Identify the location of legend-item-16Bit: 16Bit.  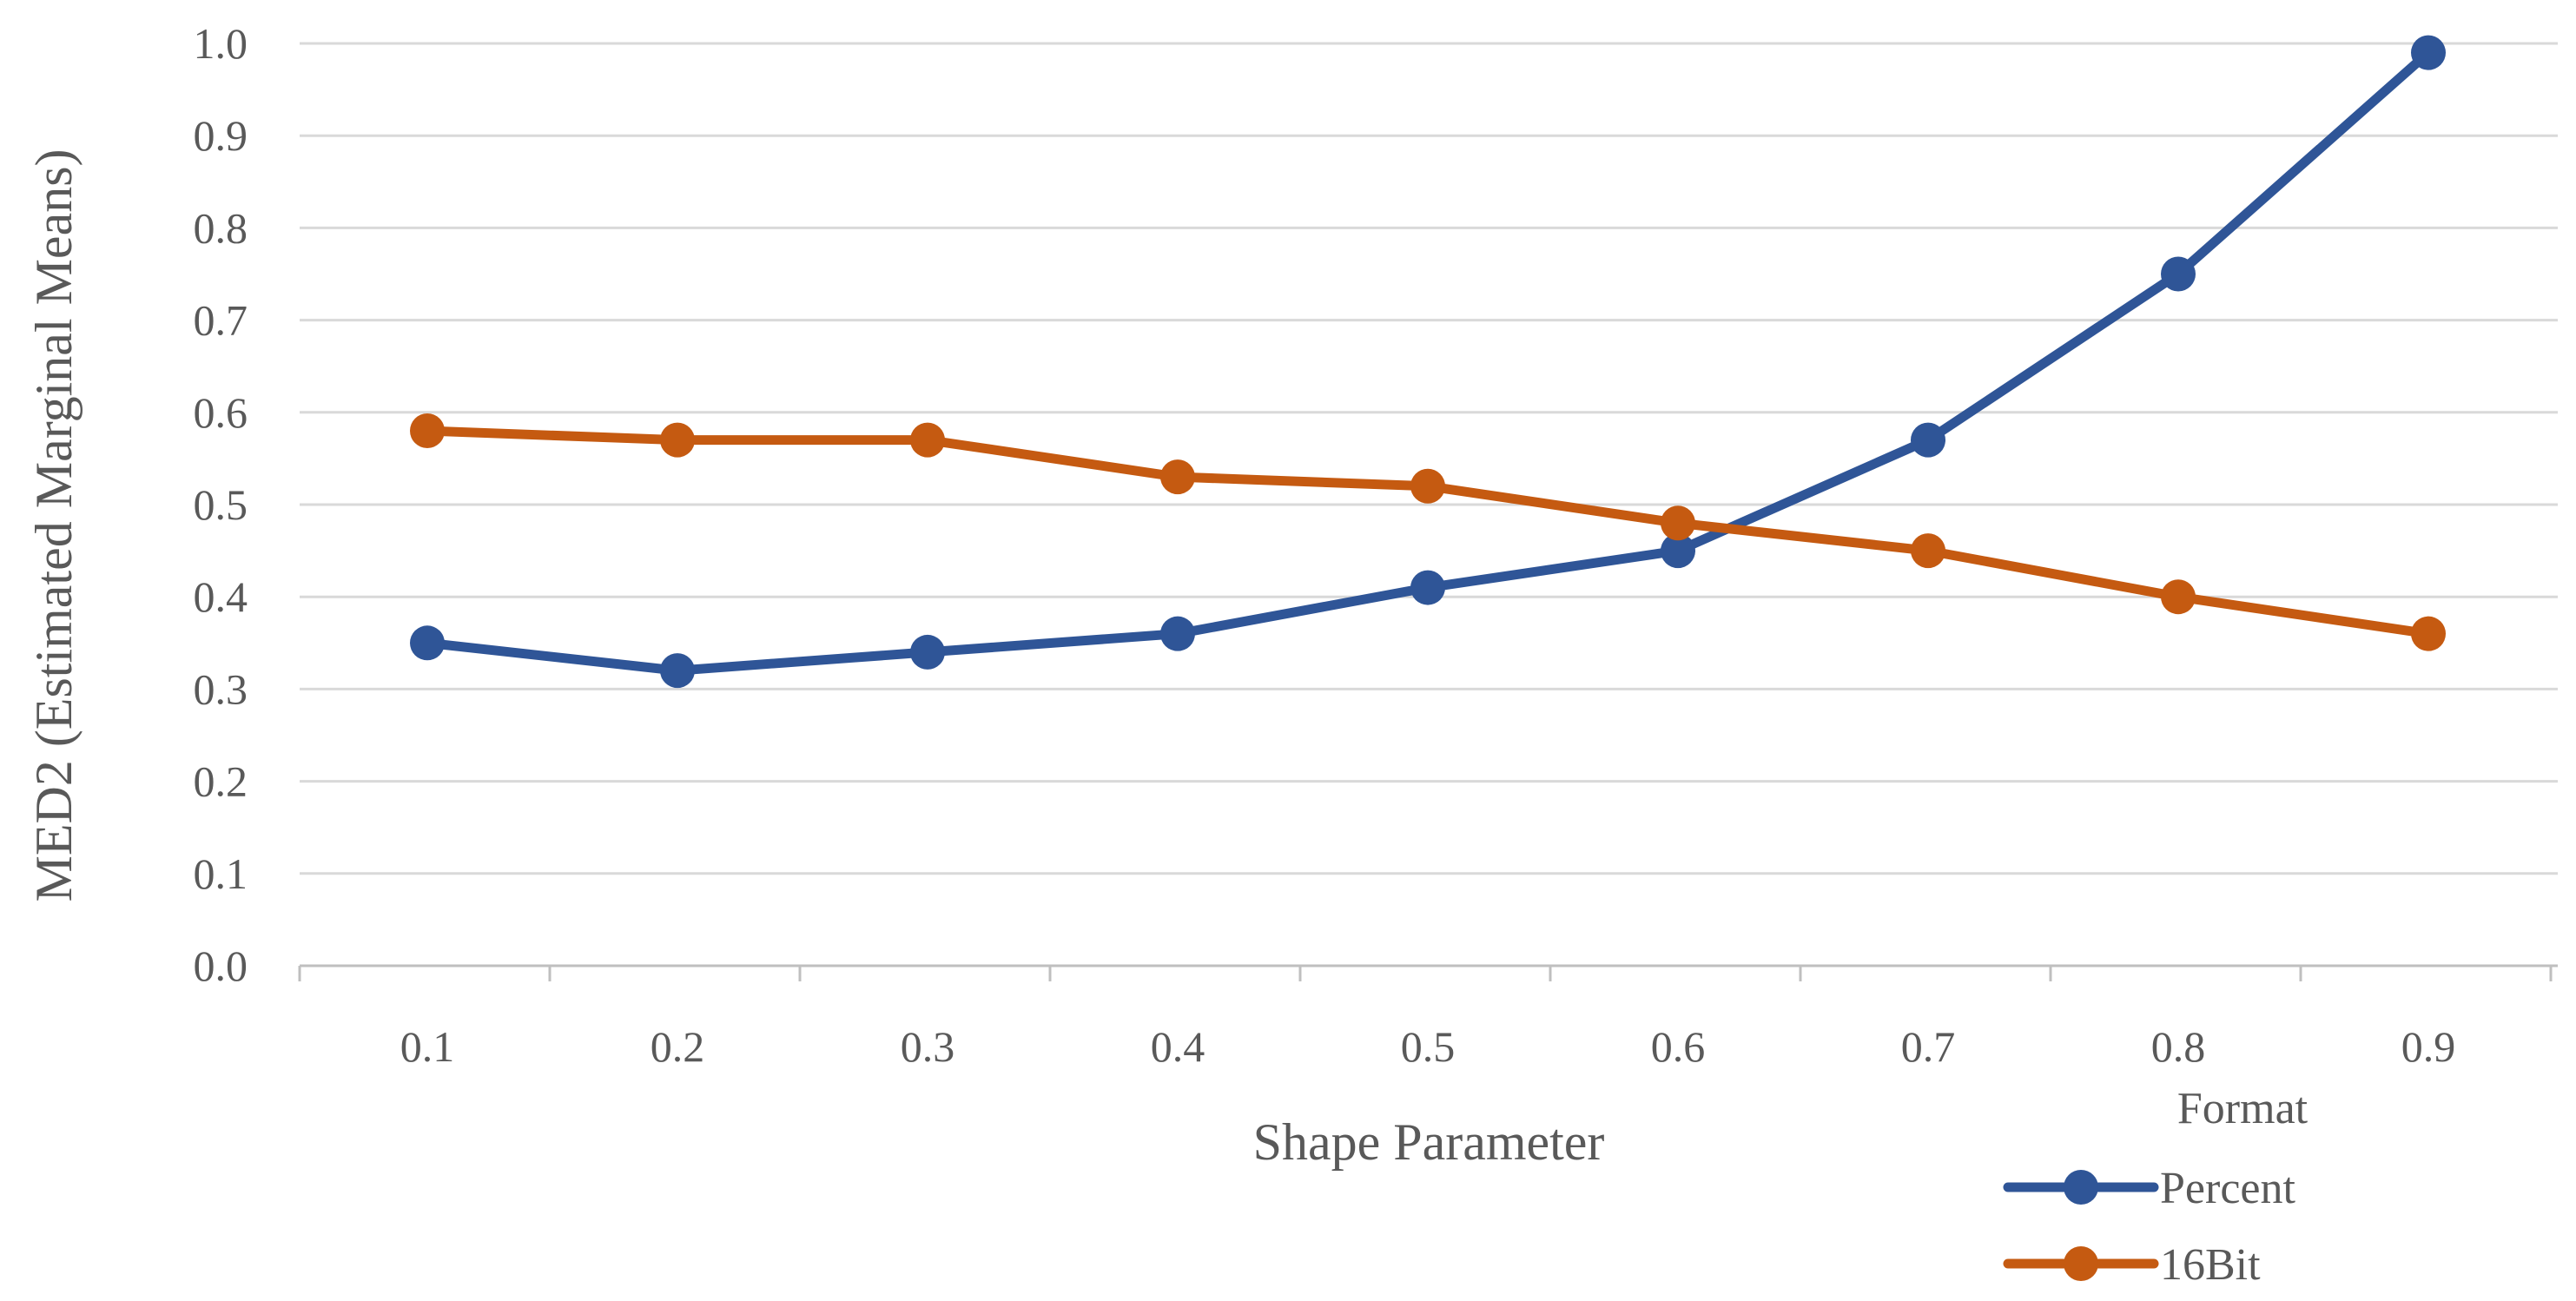
(2132, 1265).